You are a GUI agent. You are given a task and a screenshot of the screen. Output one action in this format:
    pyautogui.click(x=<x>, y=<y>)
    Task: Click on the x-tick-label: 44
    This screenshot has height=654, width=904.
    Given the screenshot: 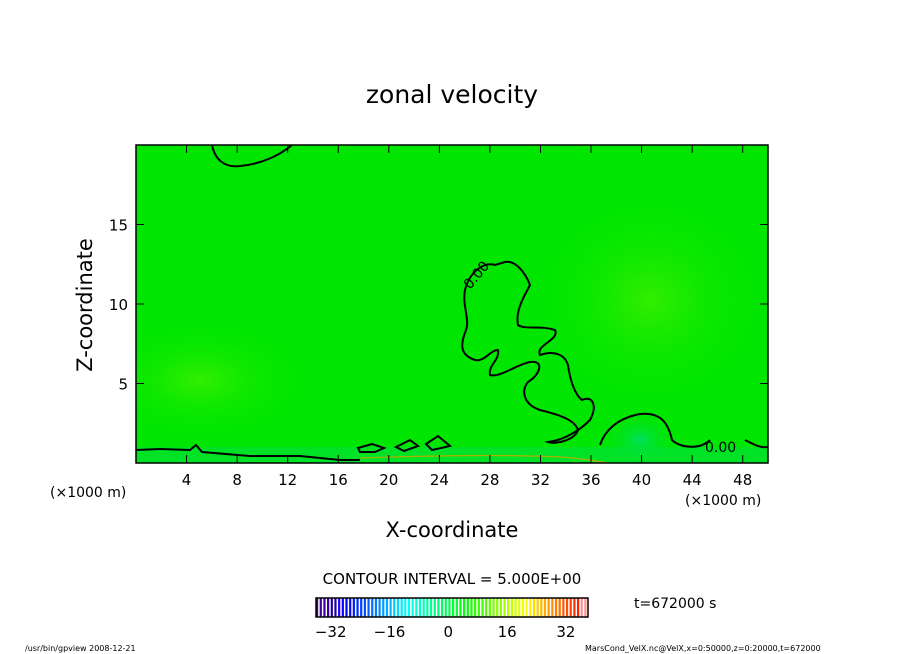 What is the action you would take?
    pyautogui.click(x=692, y=480)
    